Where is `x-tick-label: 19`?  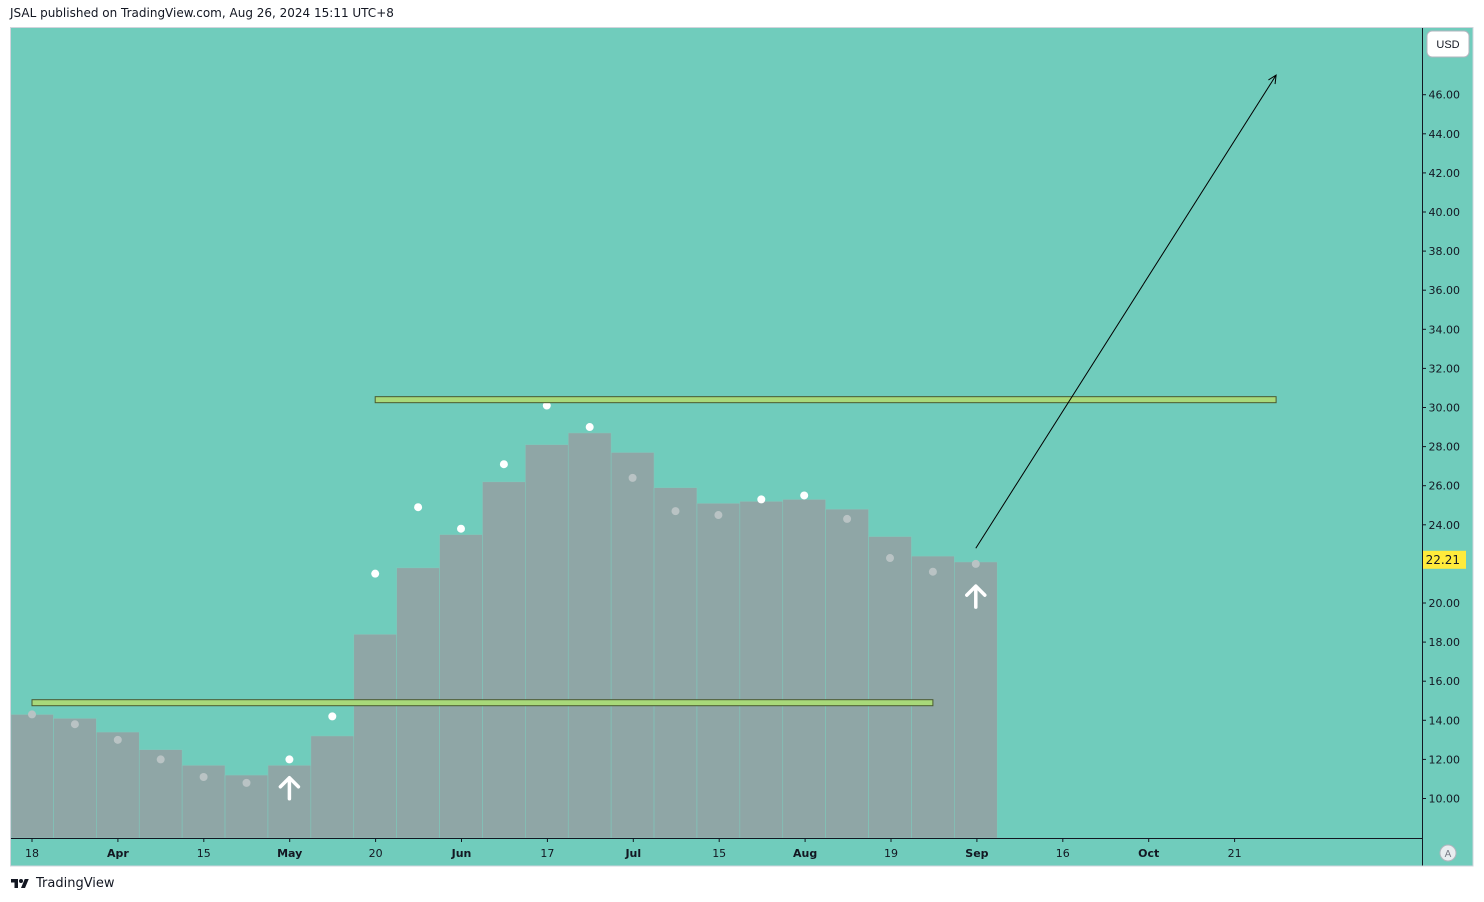 x-tick-label: 19 is located at coordinates (891, 853).